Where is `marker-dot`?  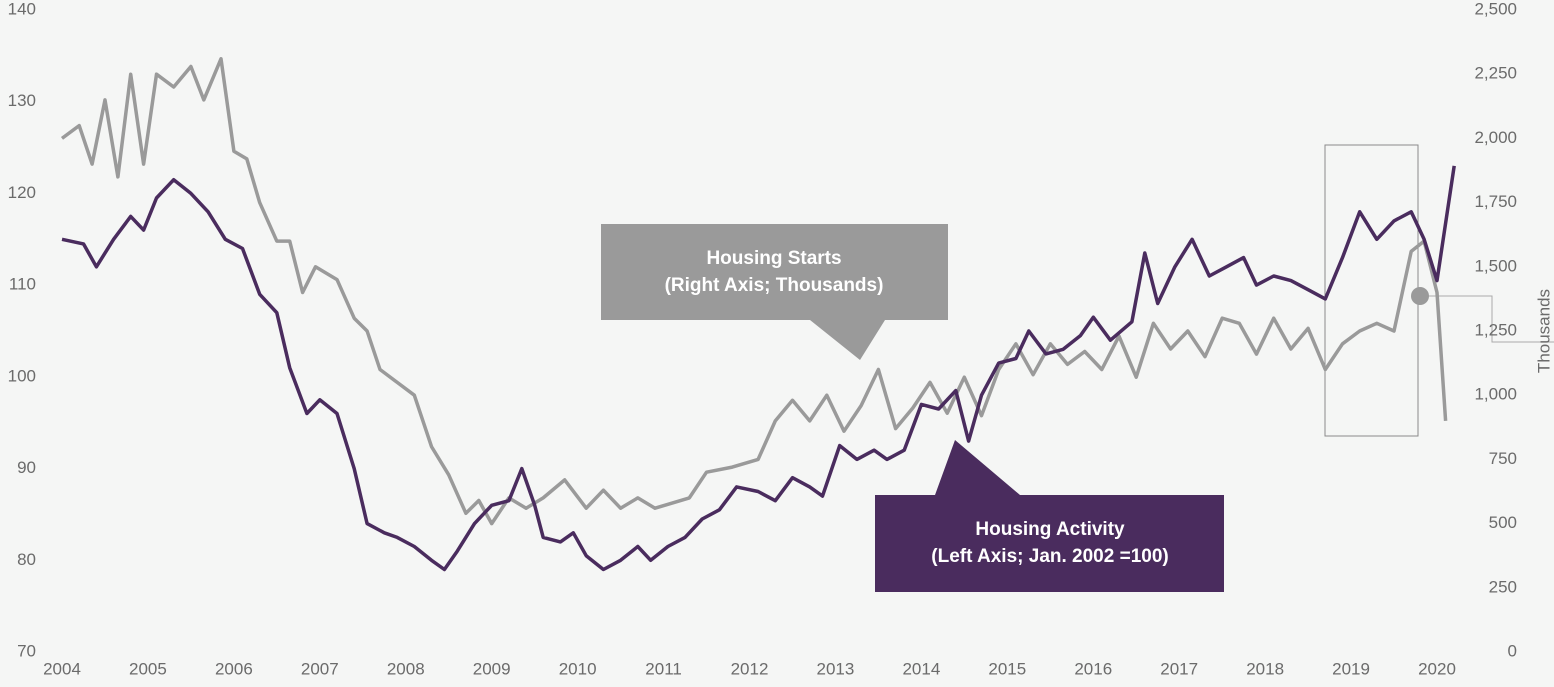
marker-dot is located at coordinates (1420, 296).